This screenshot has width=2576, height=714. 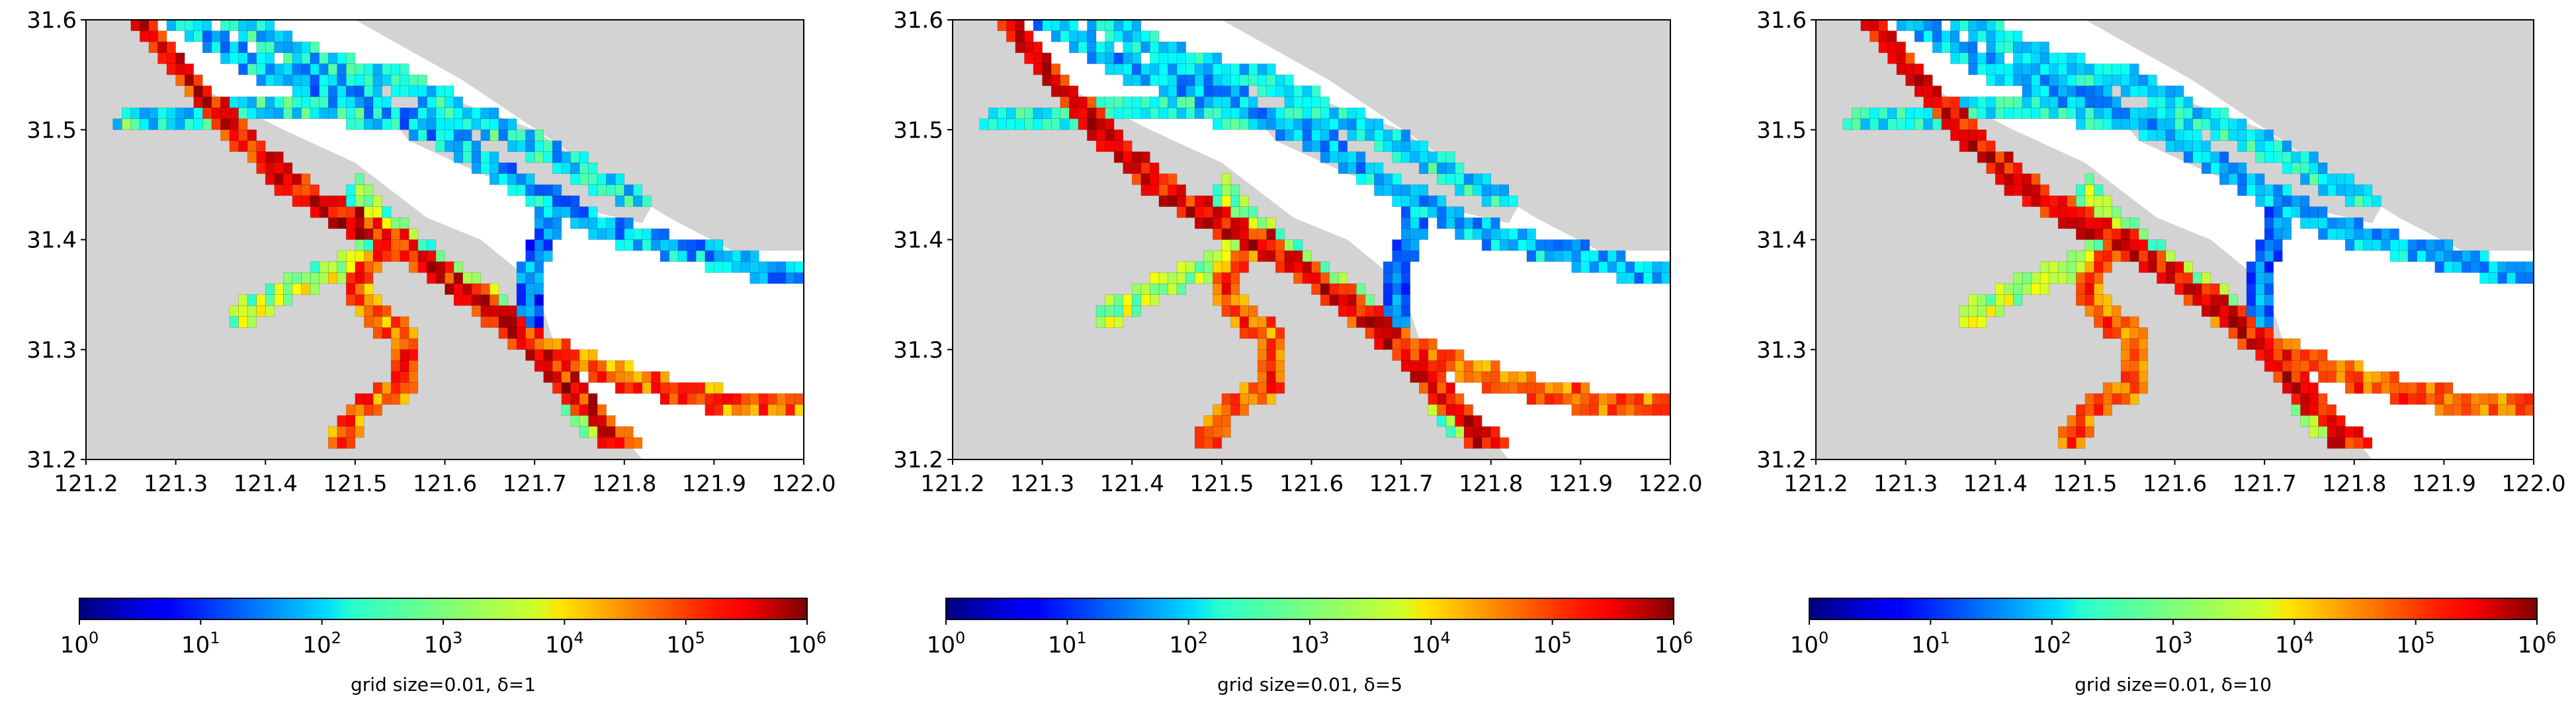 What do you see at coordinates (51, 130) in the screenshot?
I see `y-tick-label: 31.5` at bounding box center [51, 130].